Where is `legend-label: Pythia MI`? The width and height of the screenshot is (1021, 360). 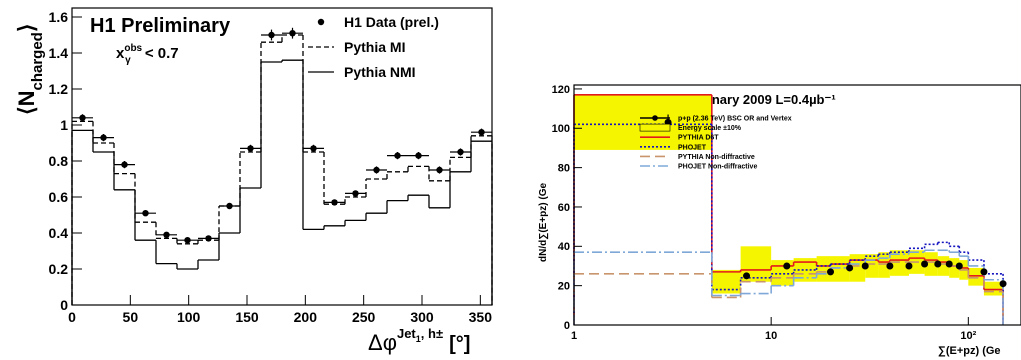 legend-label: Pythia MI is located at coordinates (374, 47).